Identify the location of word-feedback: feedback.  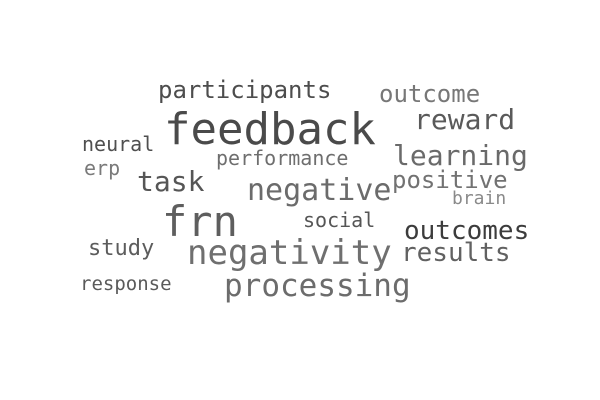
(270, 129).